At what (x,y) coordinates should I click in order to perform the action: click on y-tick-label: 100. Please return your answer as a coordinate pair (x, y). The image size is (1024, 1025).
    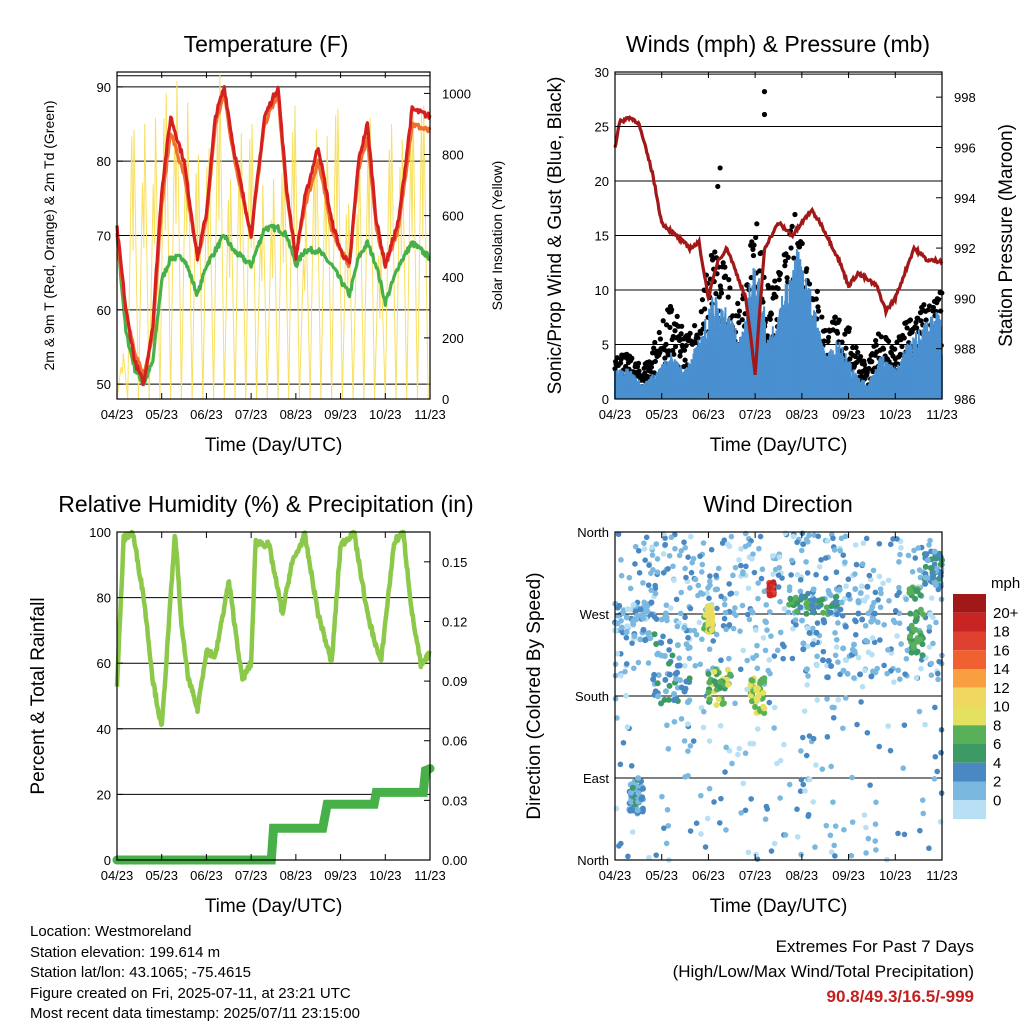
    Looking at the image, I should click on (100, 532).